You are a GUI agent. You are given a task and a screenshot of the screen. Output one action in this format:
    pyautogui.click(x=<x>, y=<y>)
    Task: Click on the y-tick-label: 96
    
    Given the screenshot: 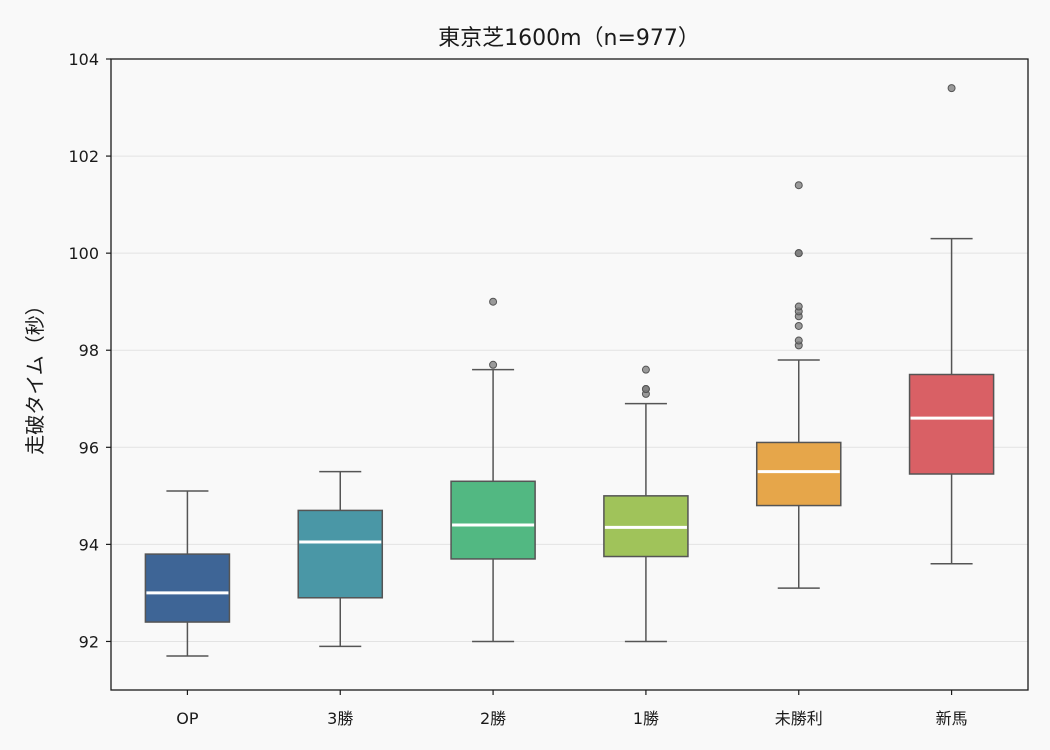 What is the action you would take?
    pyautogui.click(x=89, y=447)
    